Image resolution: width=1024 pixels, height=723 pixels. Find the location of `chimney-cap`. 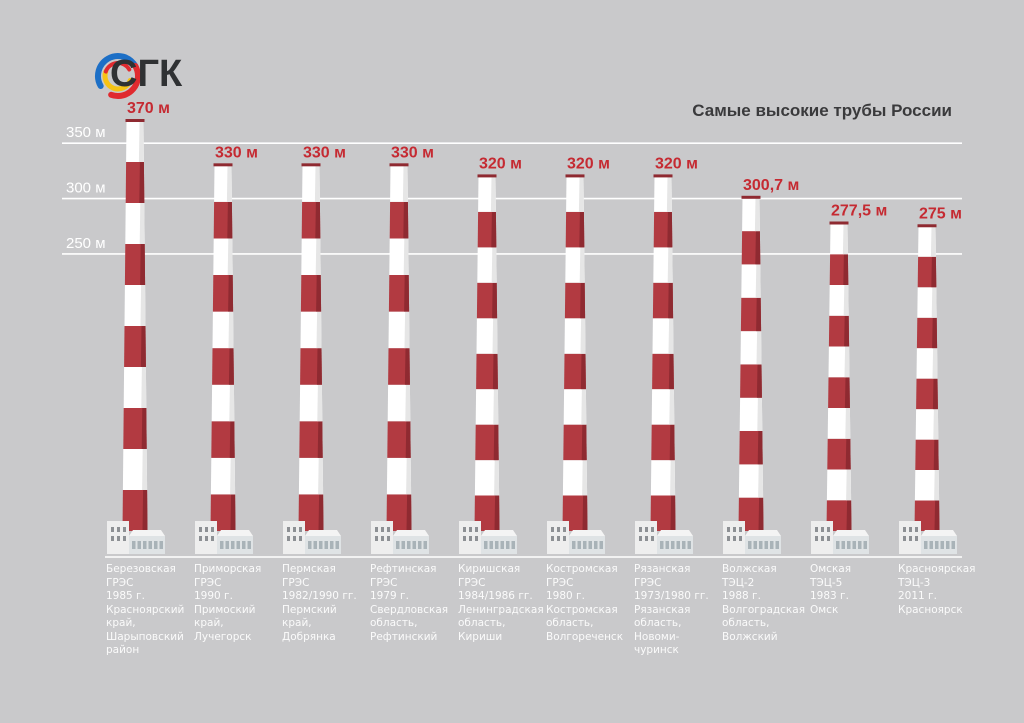

chimney-cap is located at coordinates (135, 121).